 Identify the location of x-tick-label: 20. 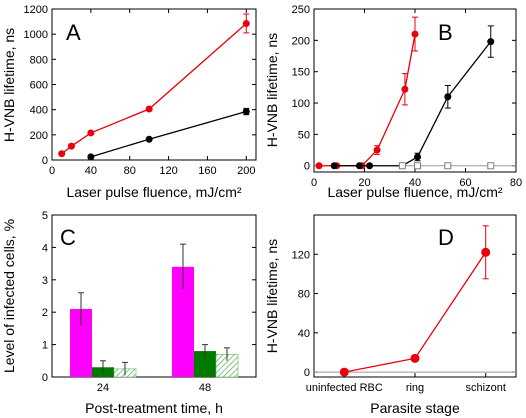
(364, 183).